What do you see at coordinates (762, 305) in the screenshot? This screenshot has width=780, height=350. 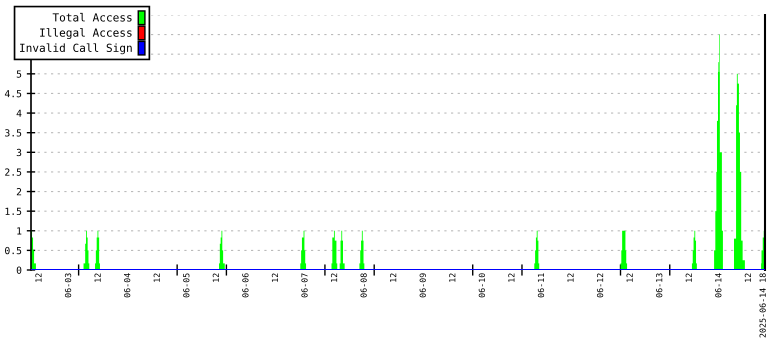 I see `x-tick-label: 2025-06-14 18` at bounding box center [762, 305].